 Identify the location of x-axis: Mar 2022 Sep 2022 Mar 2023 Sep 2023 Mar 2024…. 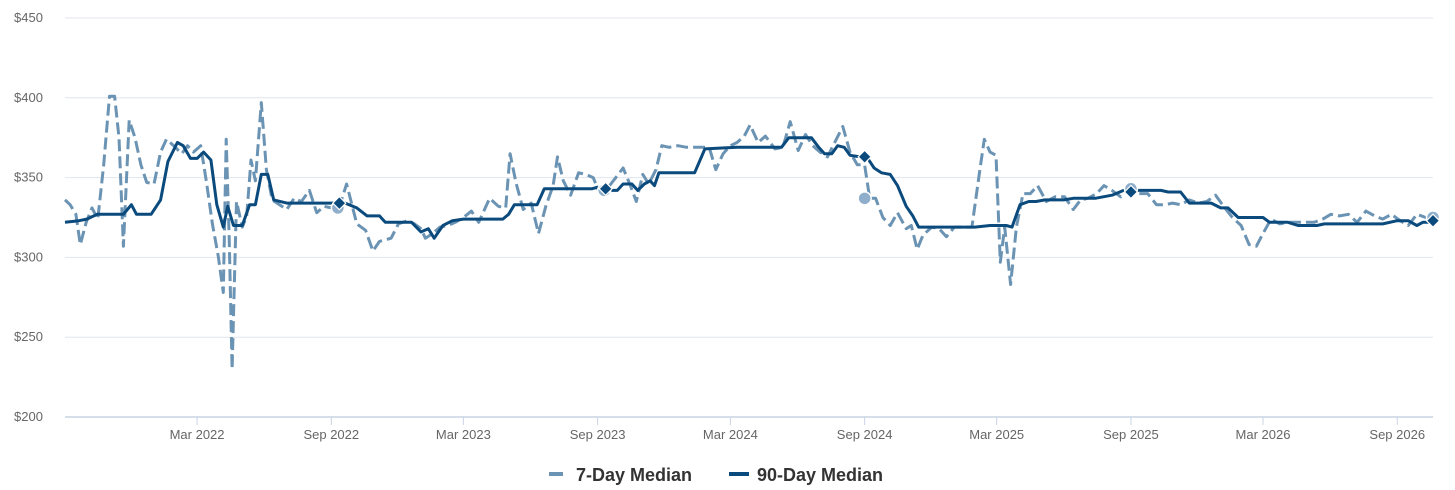
(749, 429).